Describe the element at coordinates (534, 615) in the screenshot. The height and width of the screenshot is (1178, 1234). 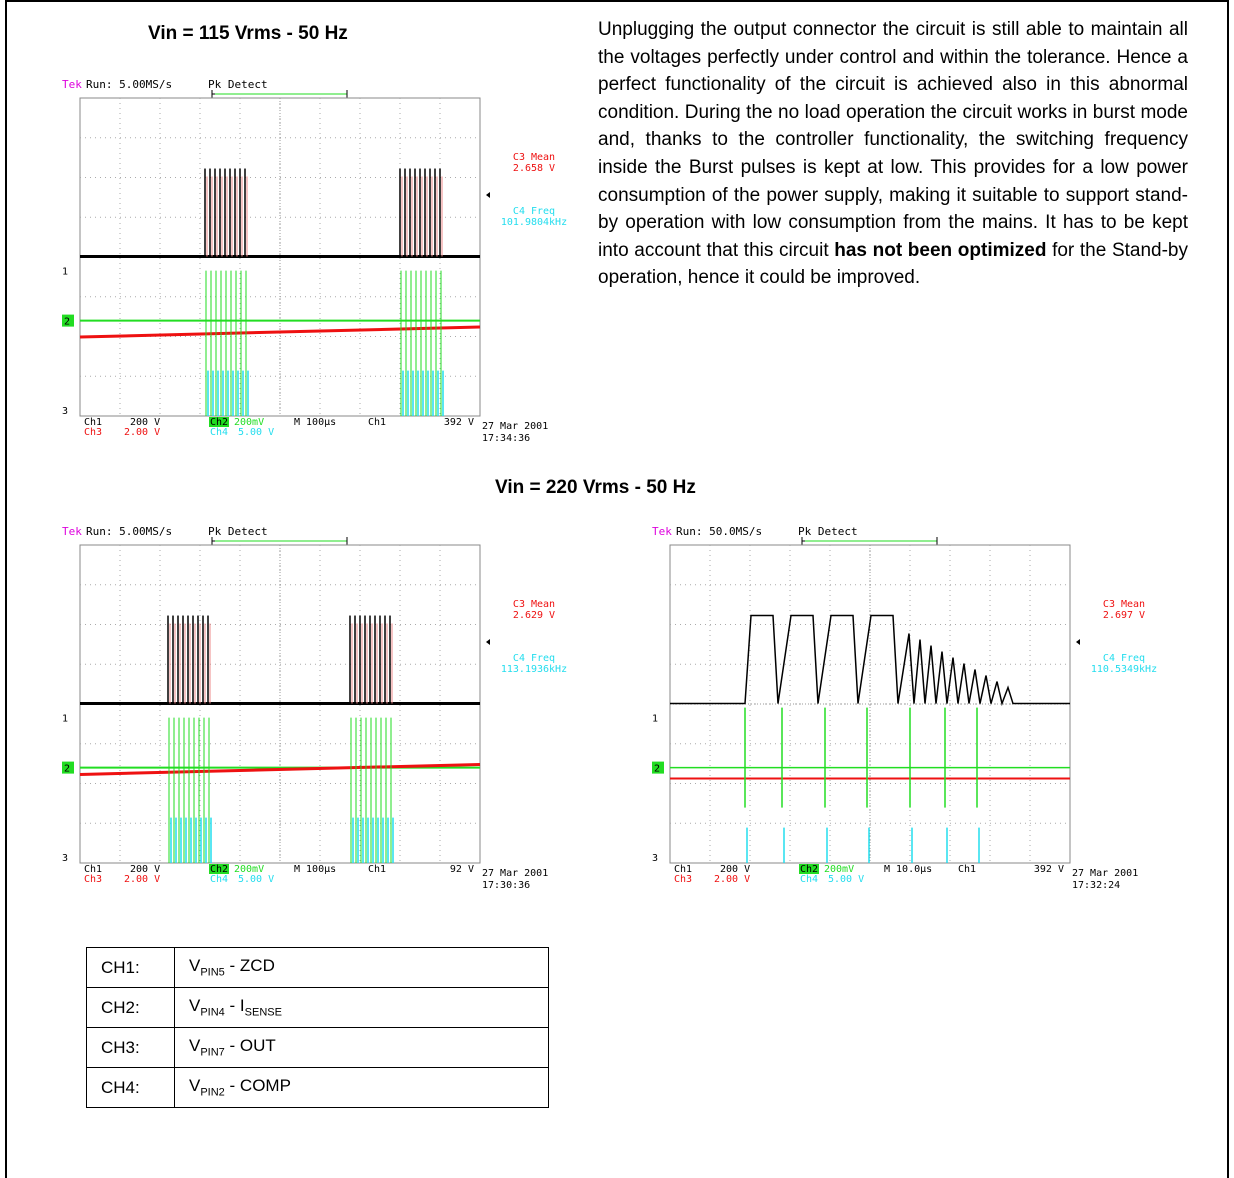
I see `c3-mean-value: 2.629 V` at that location.